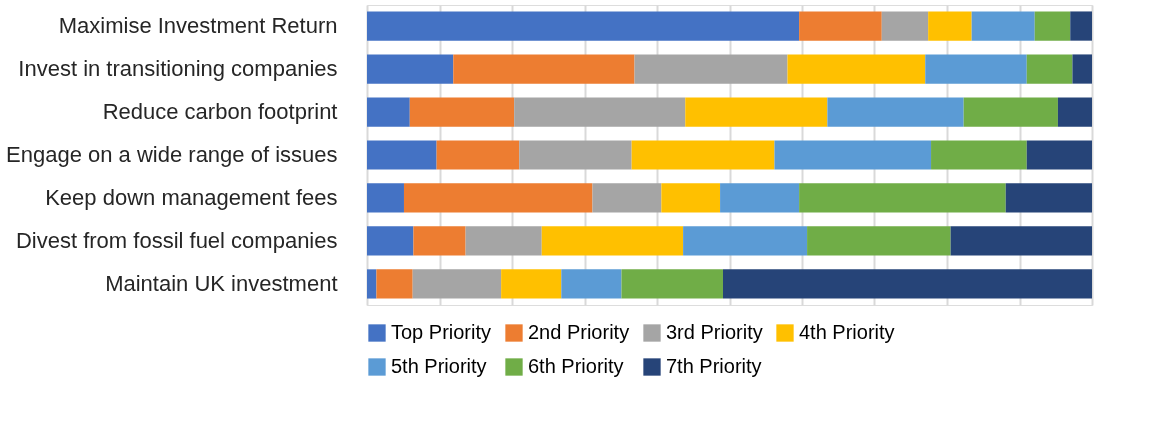 This screenshot has width=1154, height=442. What do you see at coordinates (176, 240) in the screenshot?
I see `y-tick-label: Divest from fossil fuel companies` at bounding box center [176, 240].